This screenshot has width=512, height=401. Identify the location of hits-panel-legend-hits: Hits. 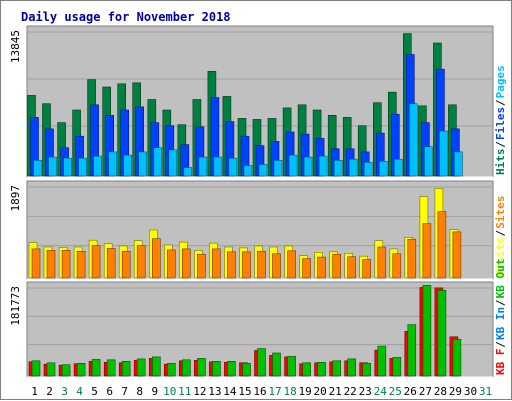
(500, 162).